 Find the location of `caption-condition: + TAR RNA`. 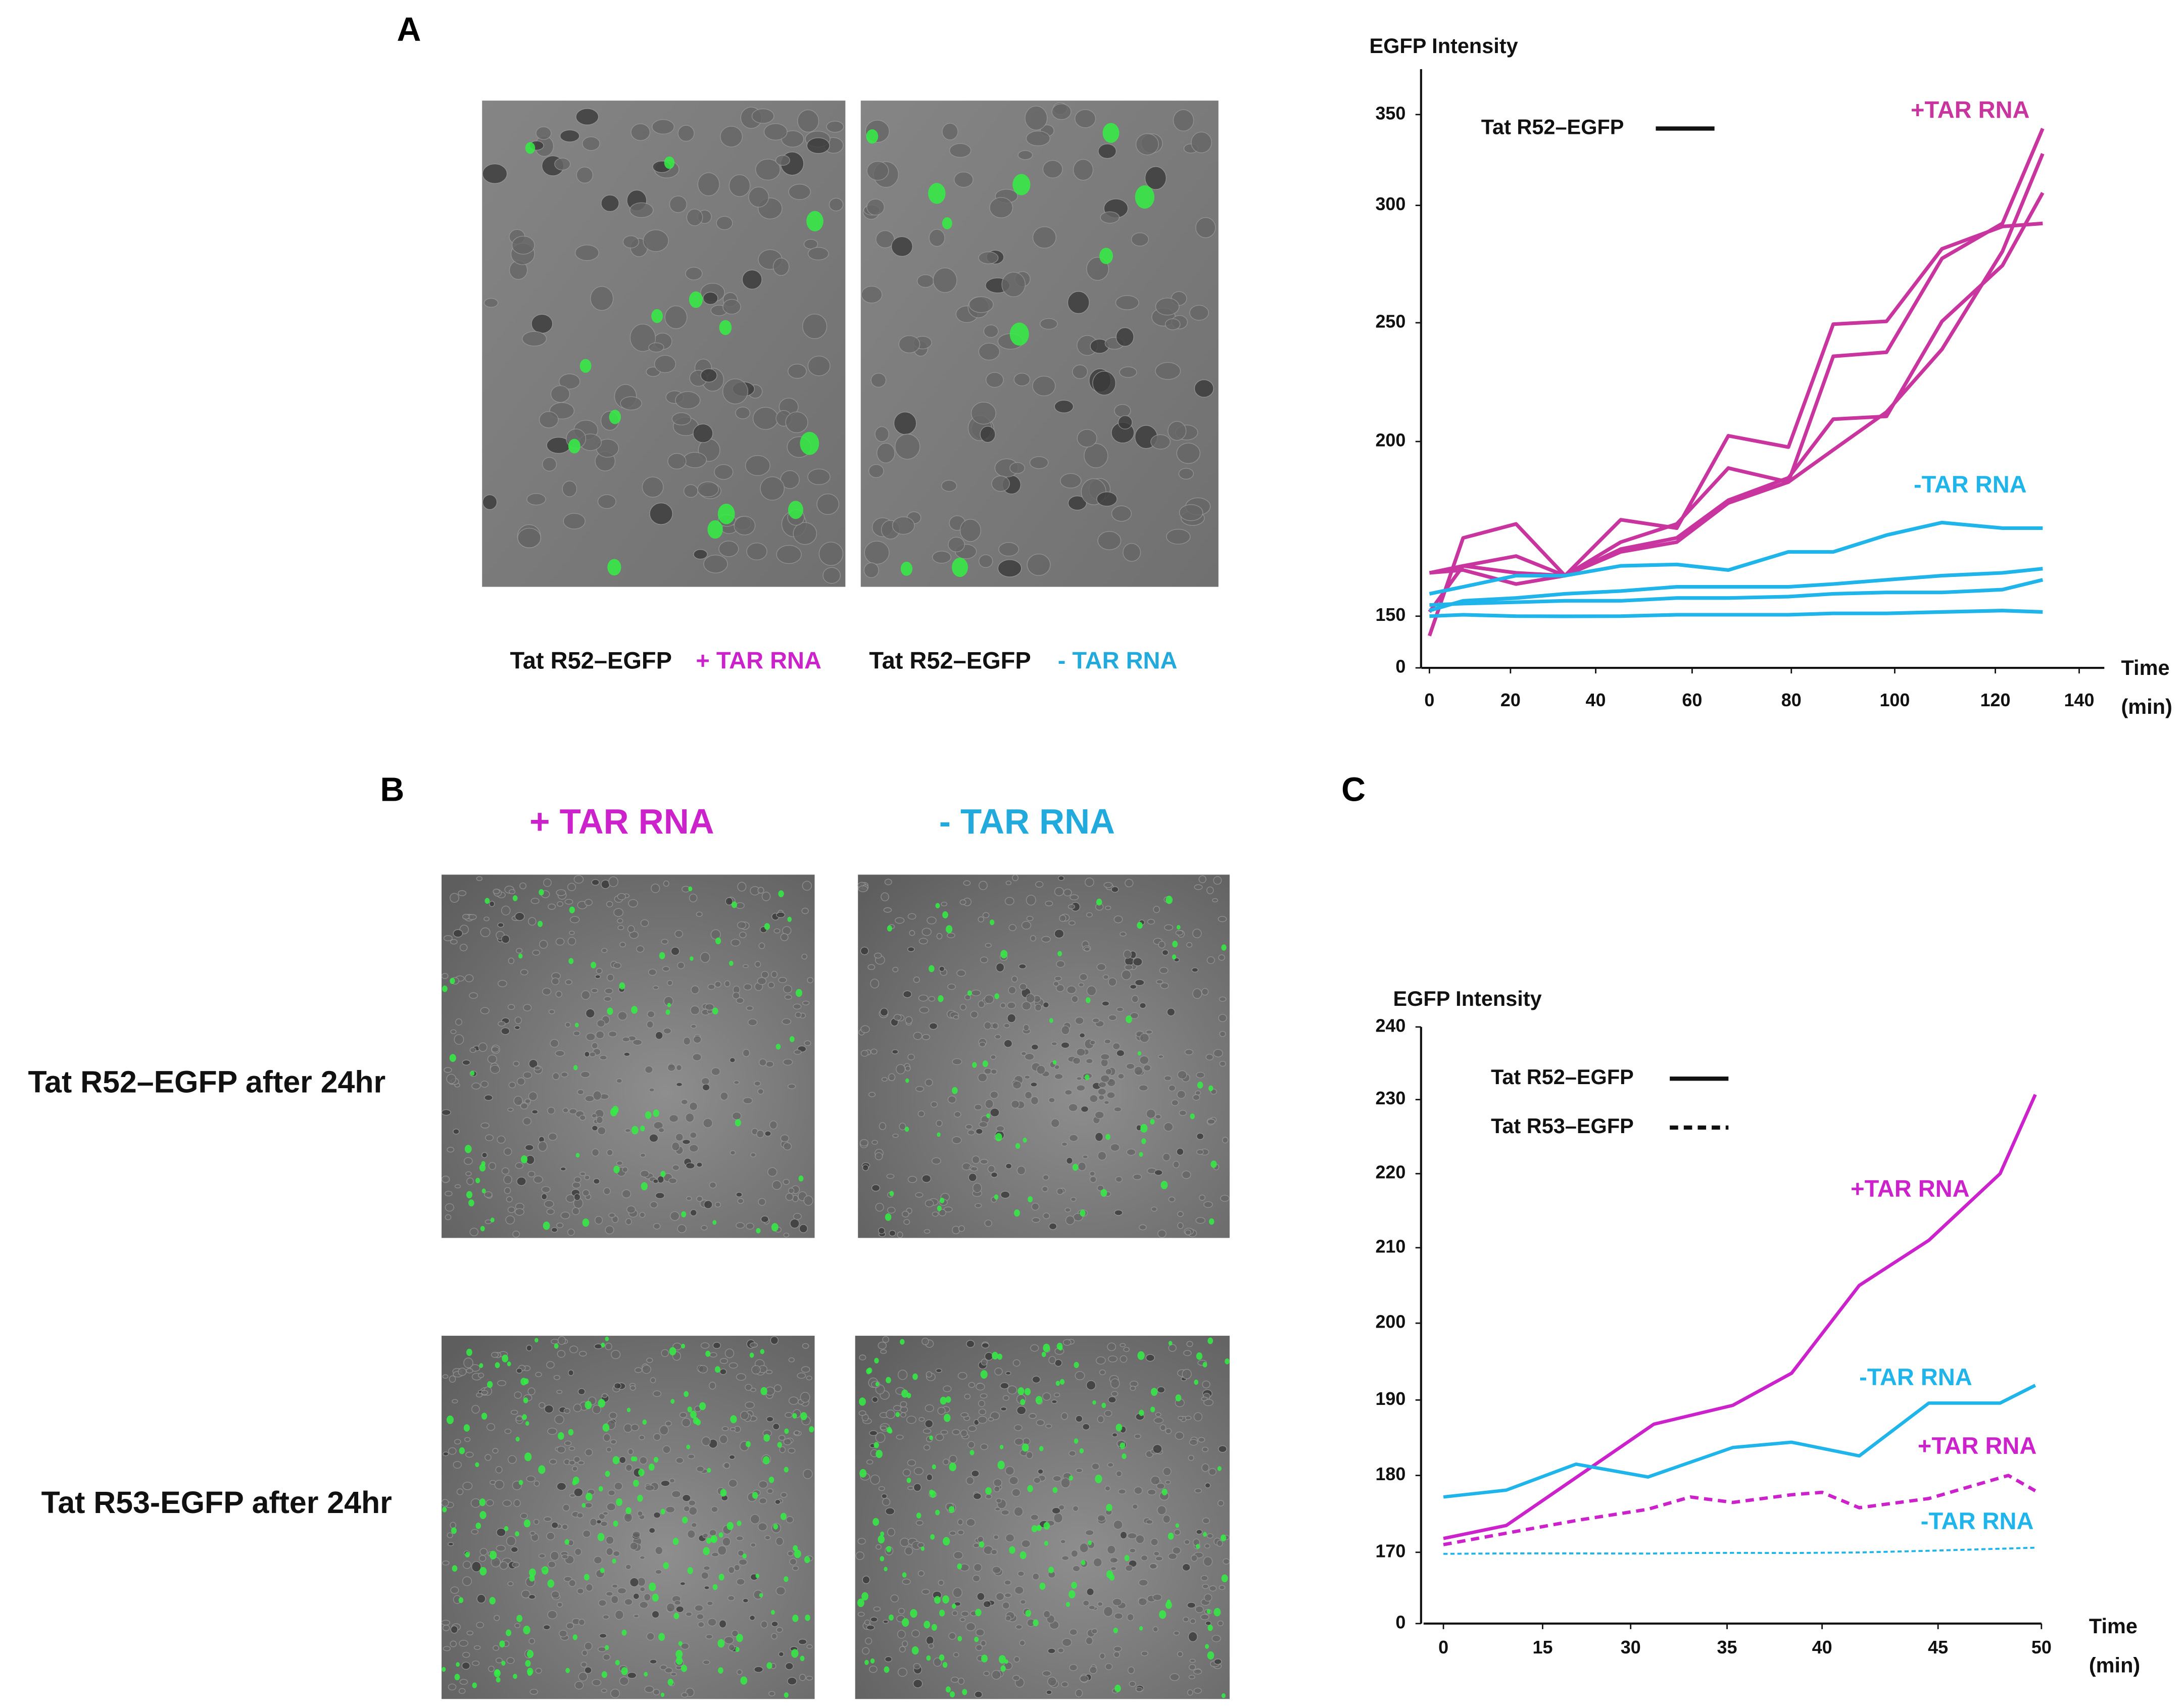

caption-condition: + TAR RNA is located at coordinates (758, 660).